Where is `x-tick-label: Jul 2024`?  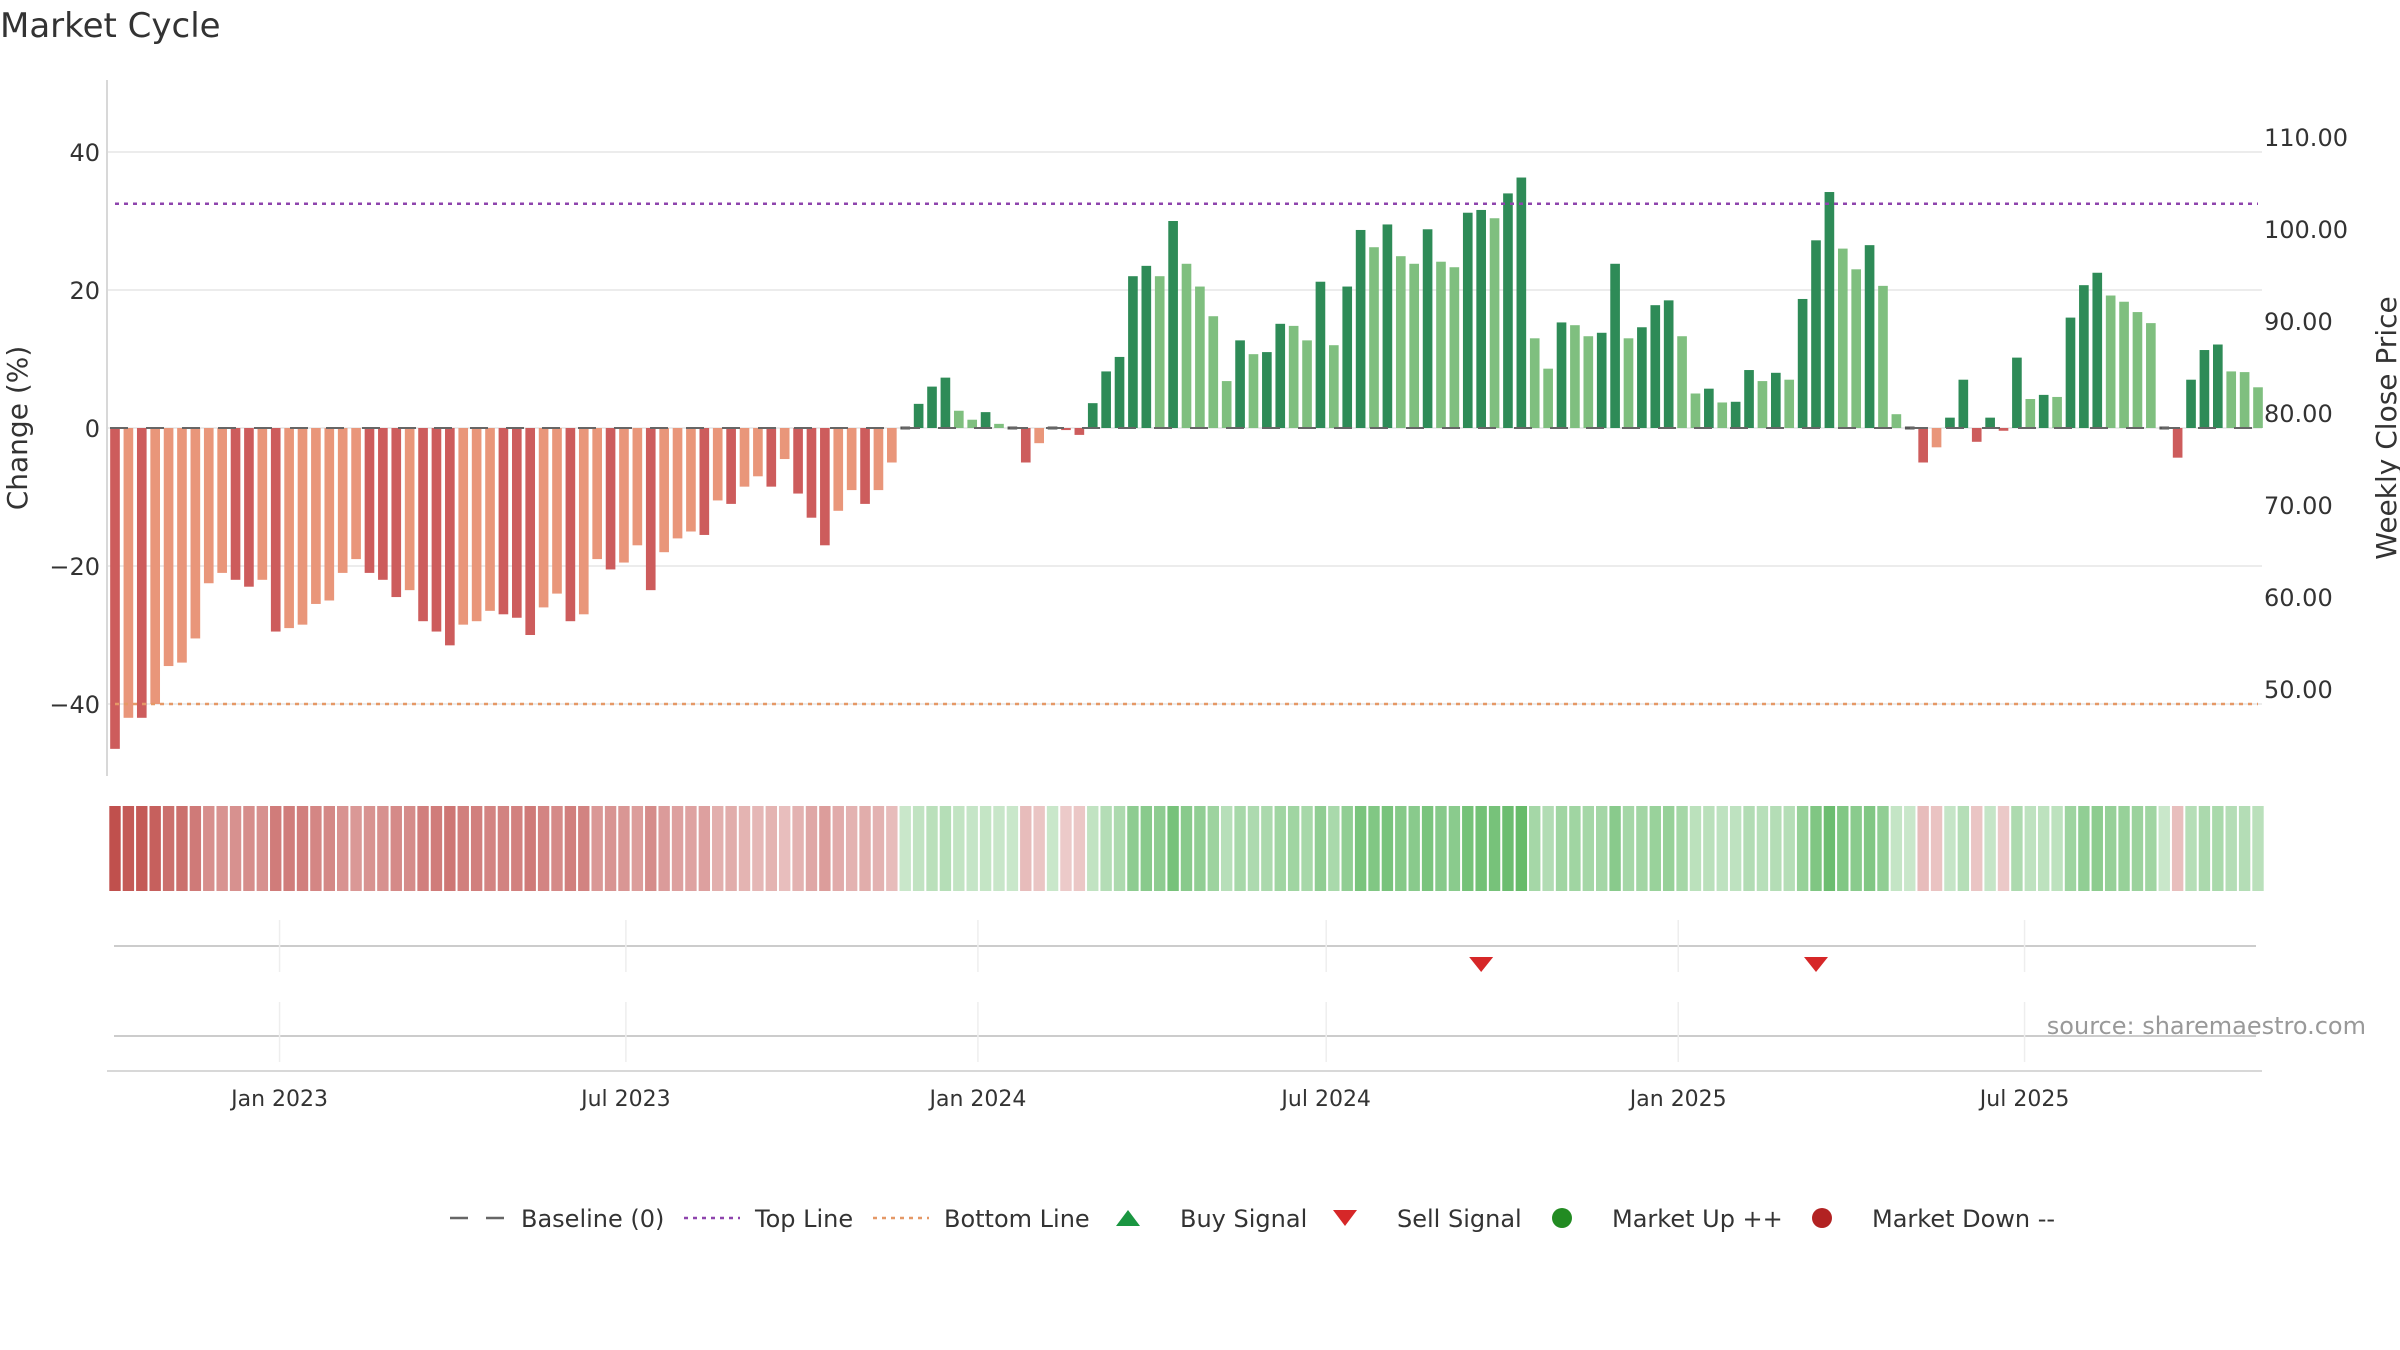
x-tick-label: Jul 2024 is located at coordinates (1325, 1099).